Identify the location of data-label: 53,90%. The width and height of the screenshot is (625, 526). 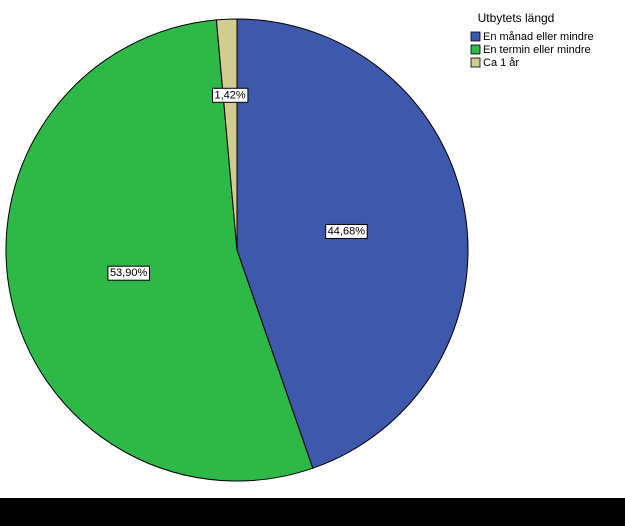
(129, 273).